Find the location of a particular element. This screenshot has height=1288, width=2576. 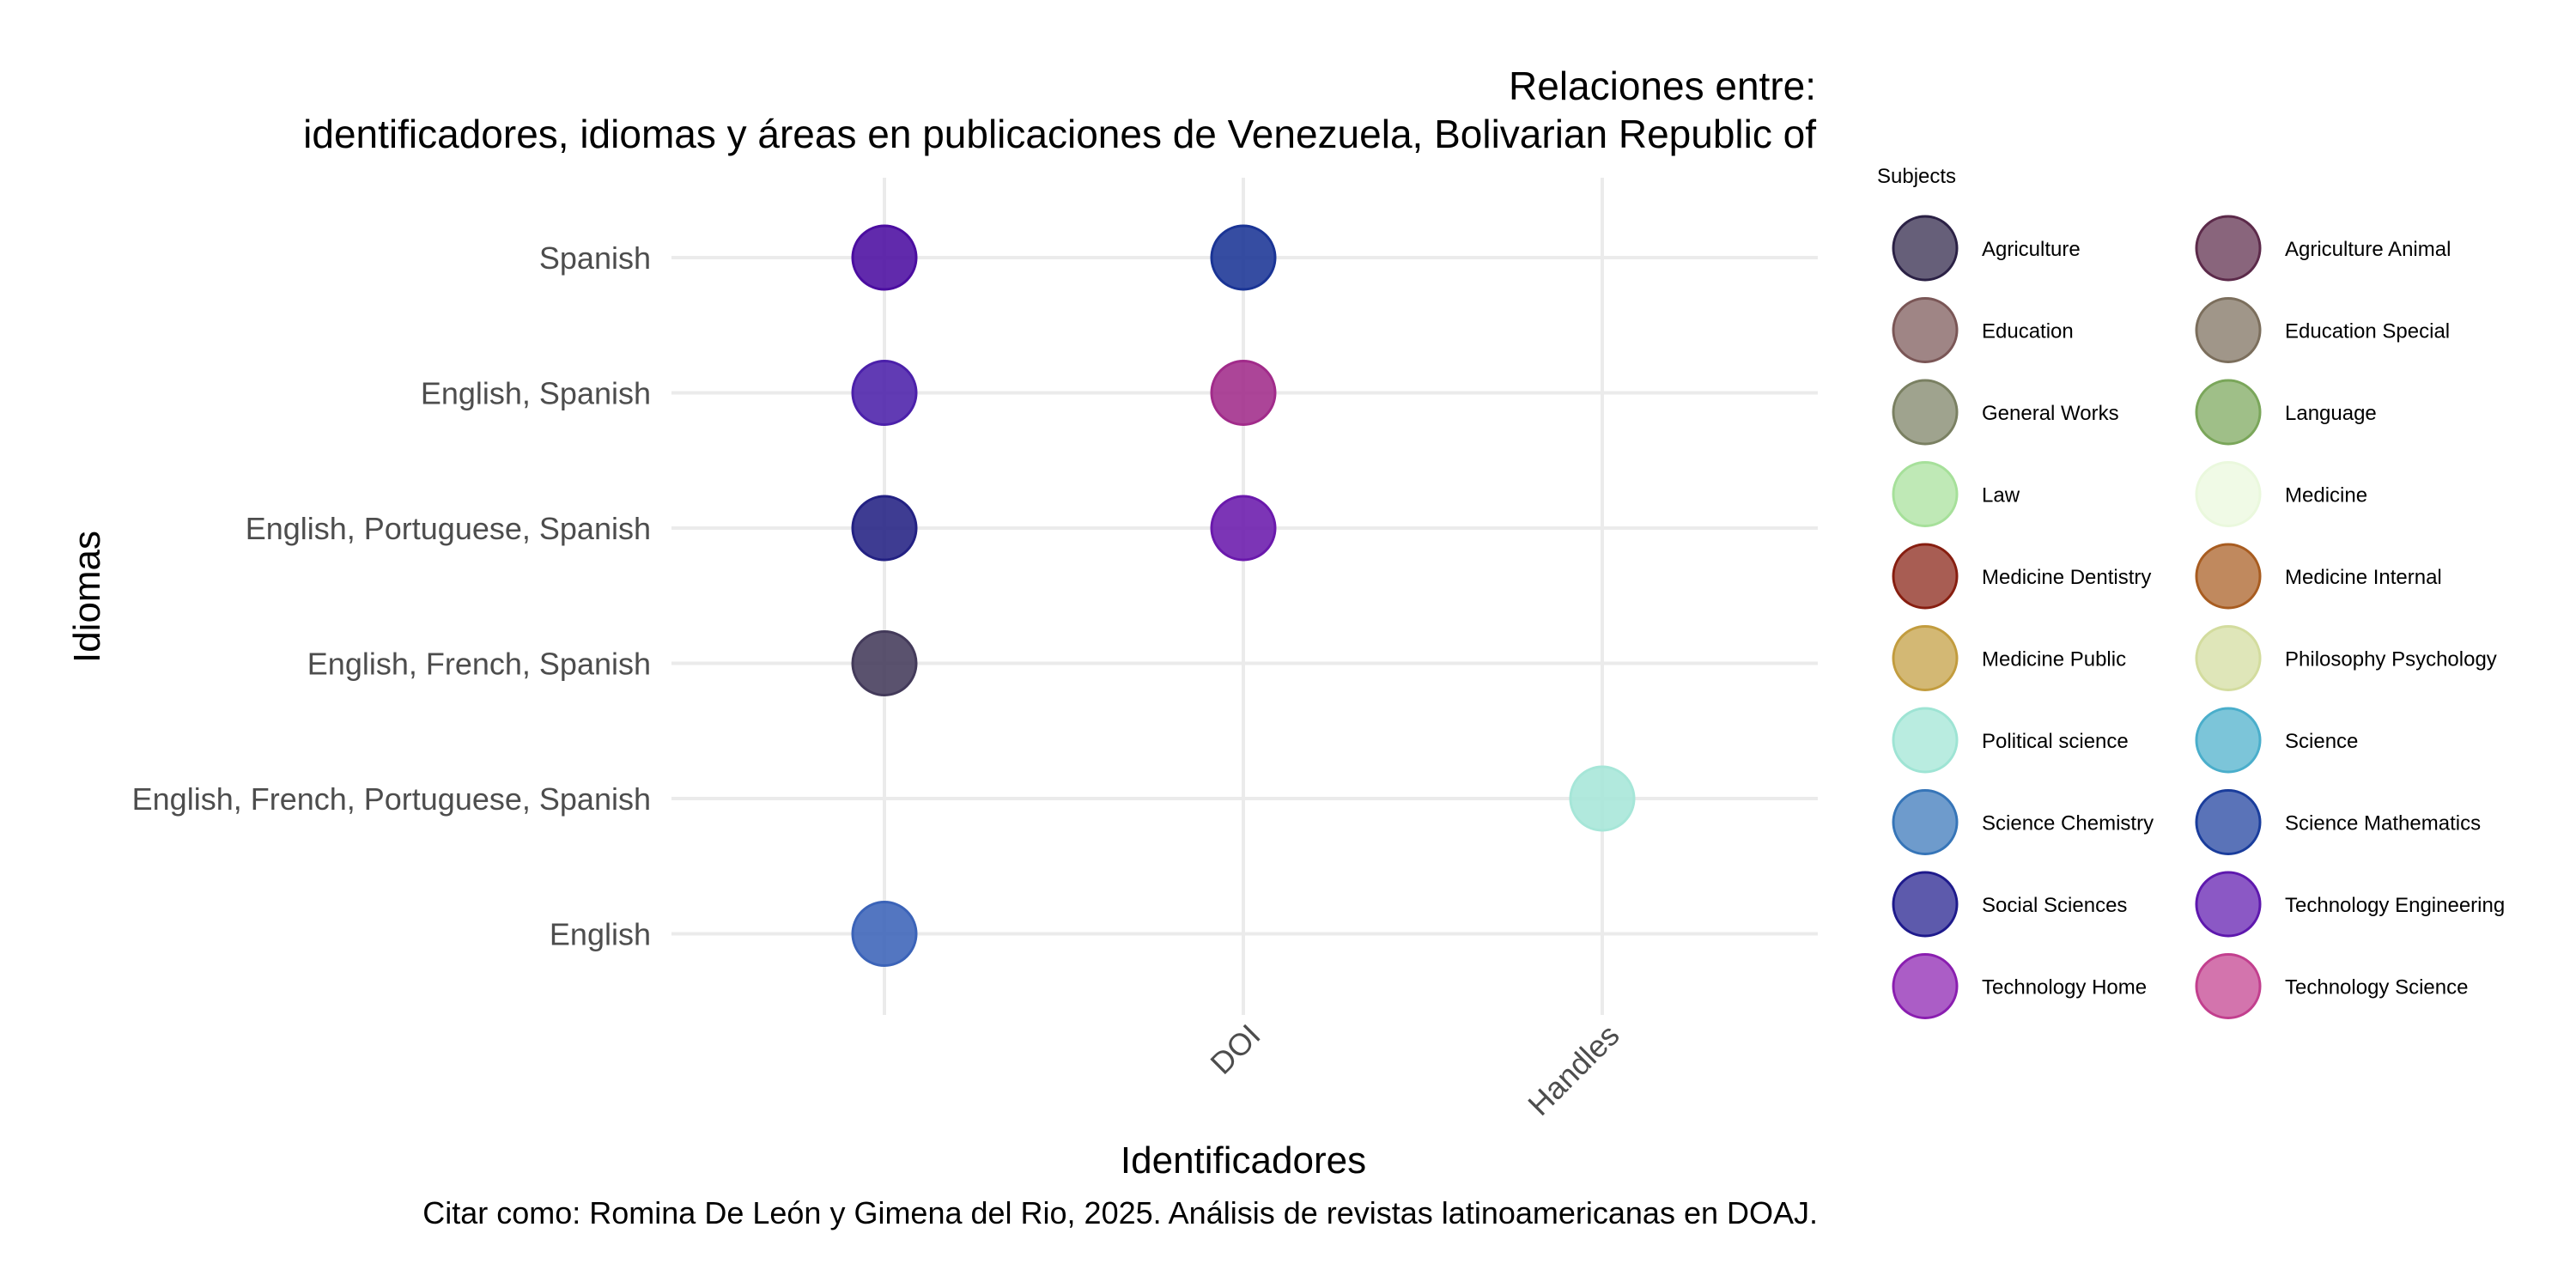

legend-label: Medicine is located at coordinates (2326, 496).